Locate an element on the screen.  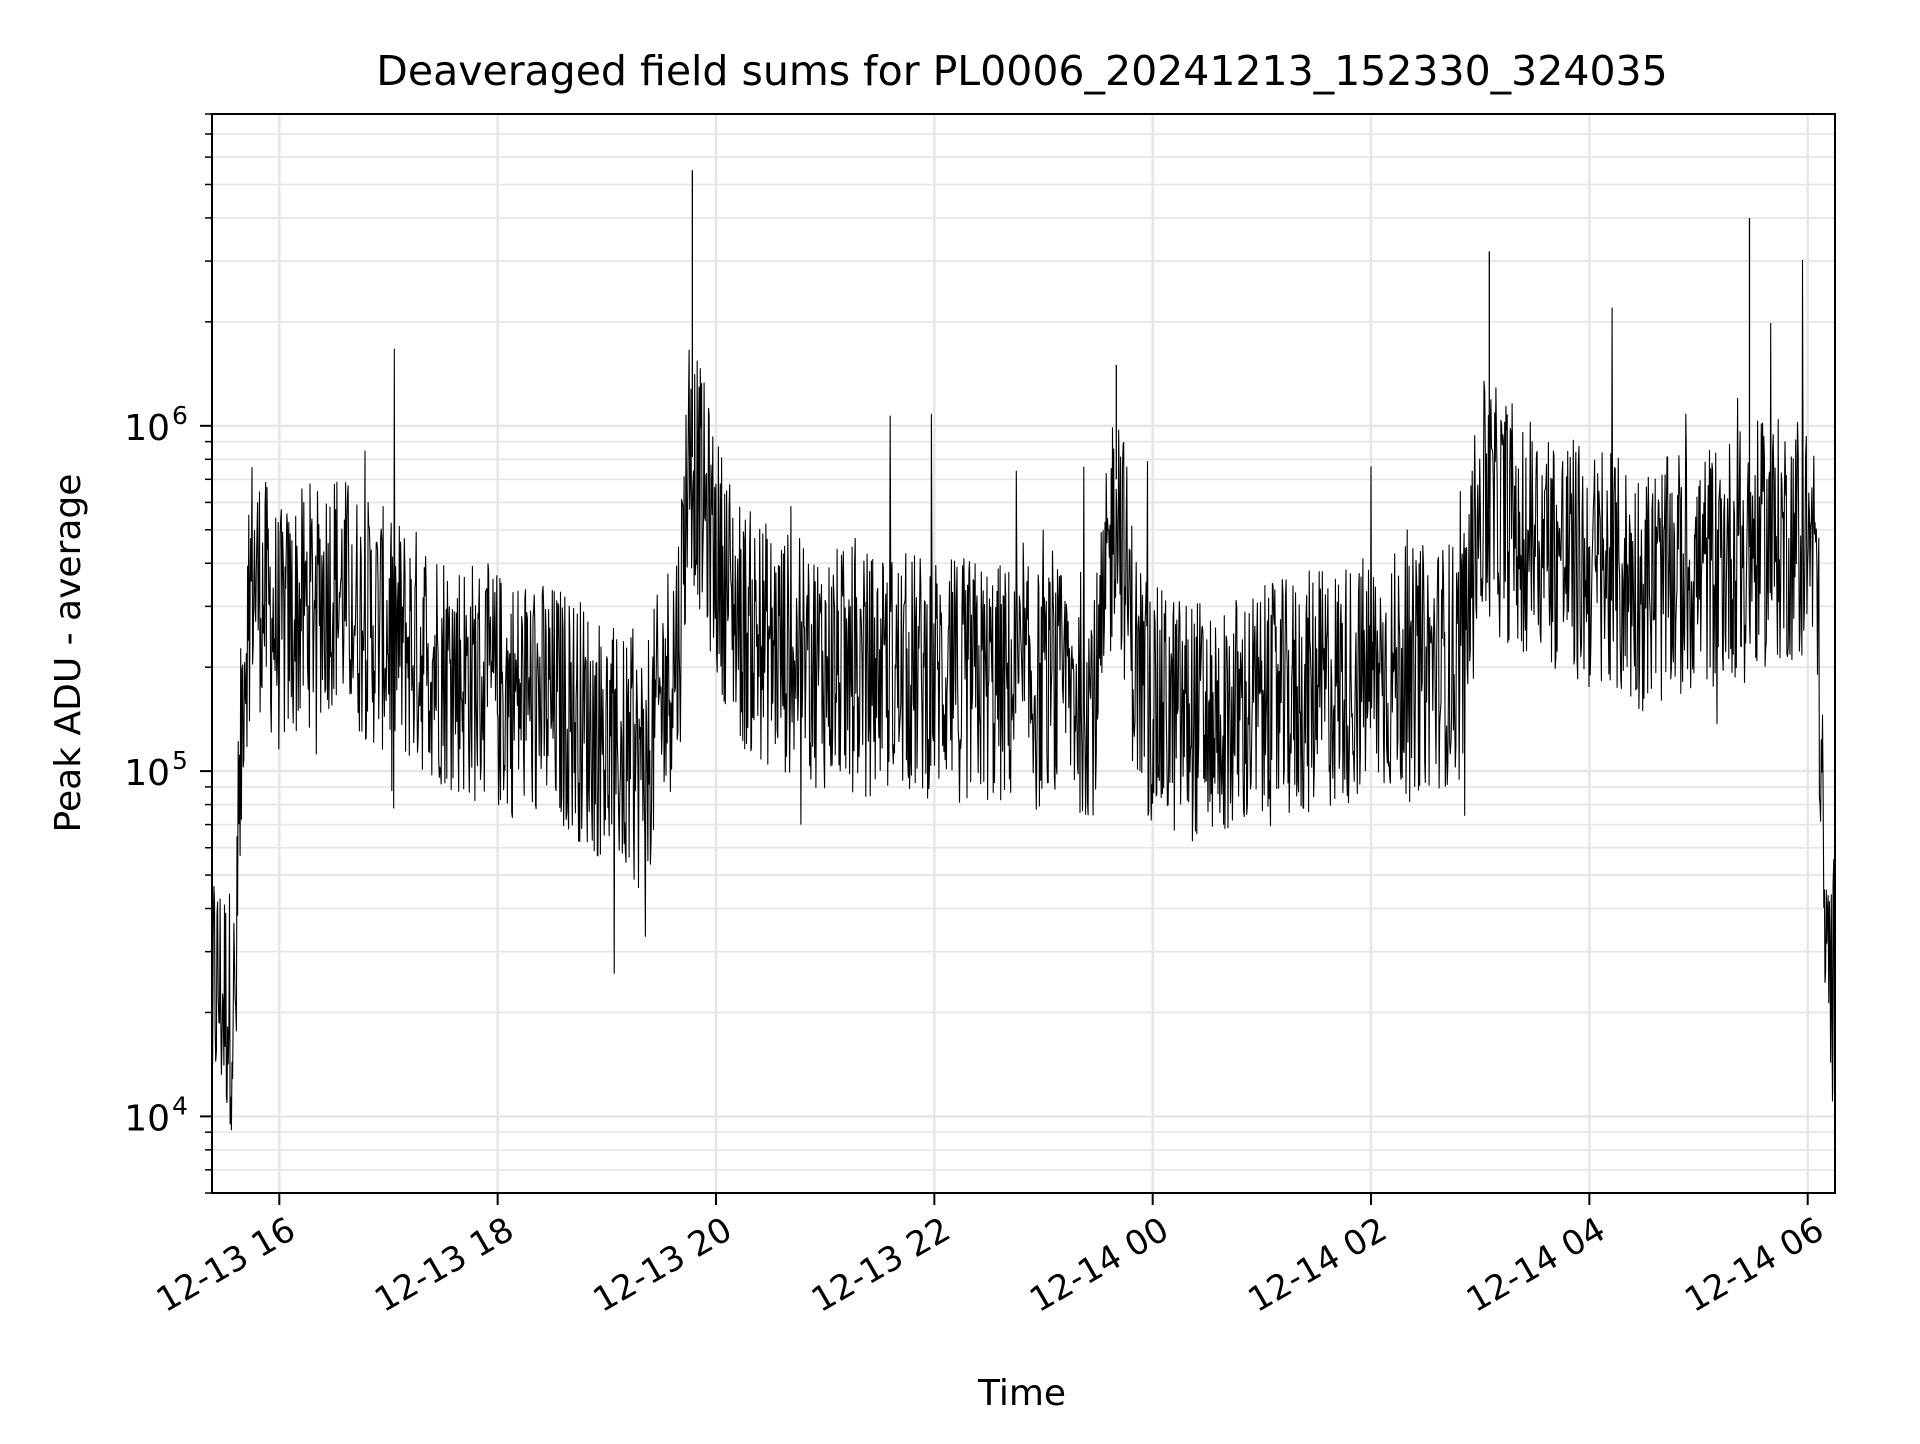
x-tick-label: 12-13 22 is located at coordinates (881, 1265).